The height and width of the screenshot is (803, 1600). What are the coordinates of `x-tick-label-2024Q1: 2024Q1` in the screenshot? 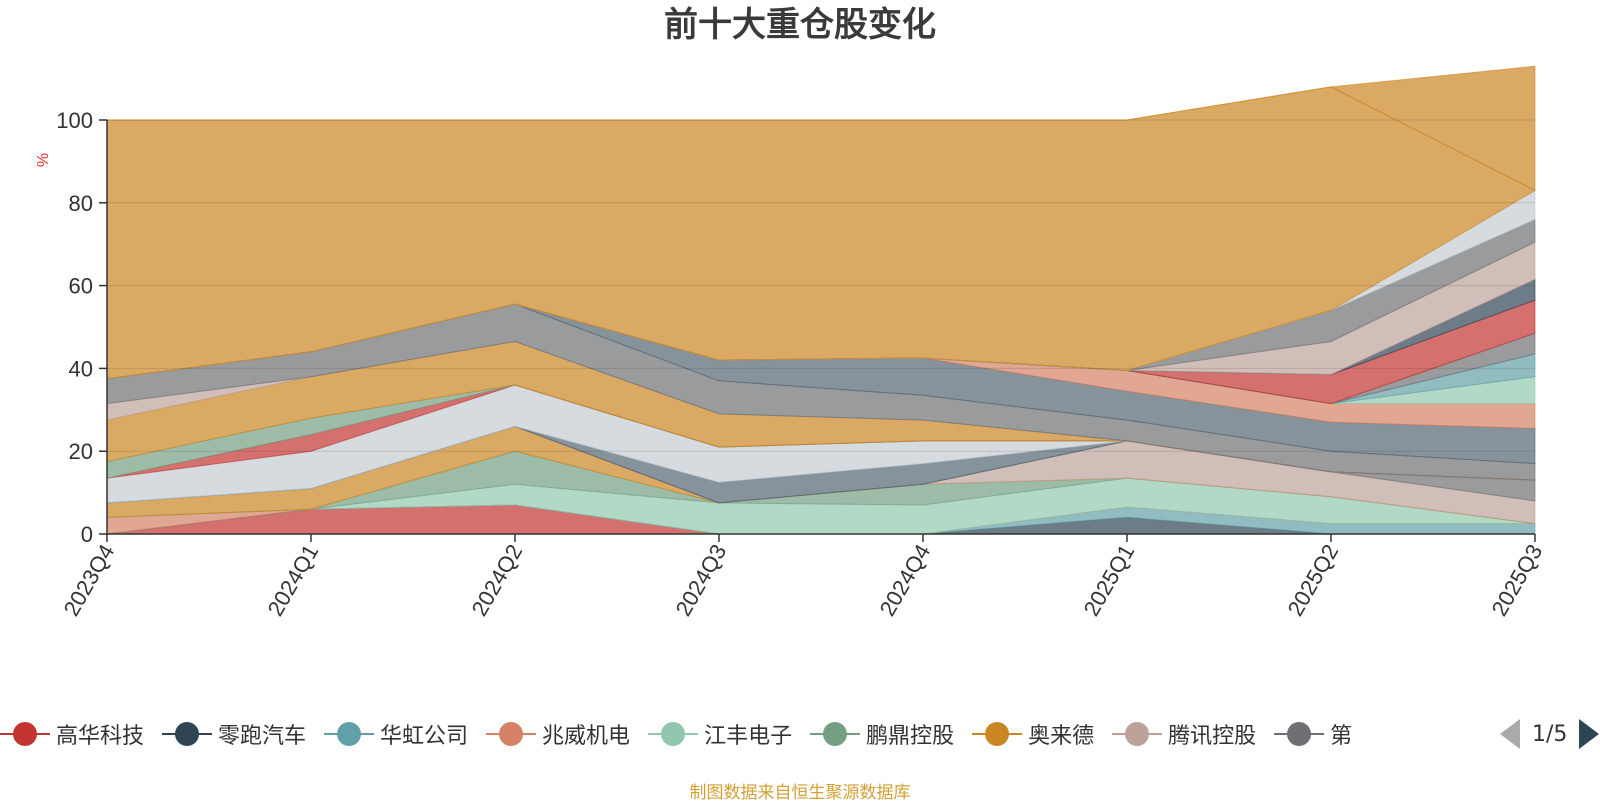 It's located at (293, 580).